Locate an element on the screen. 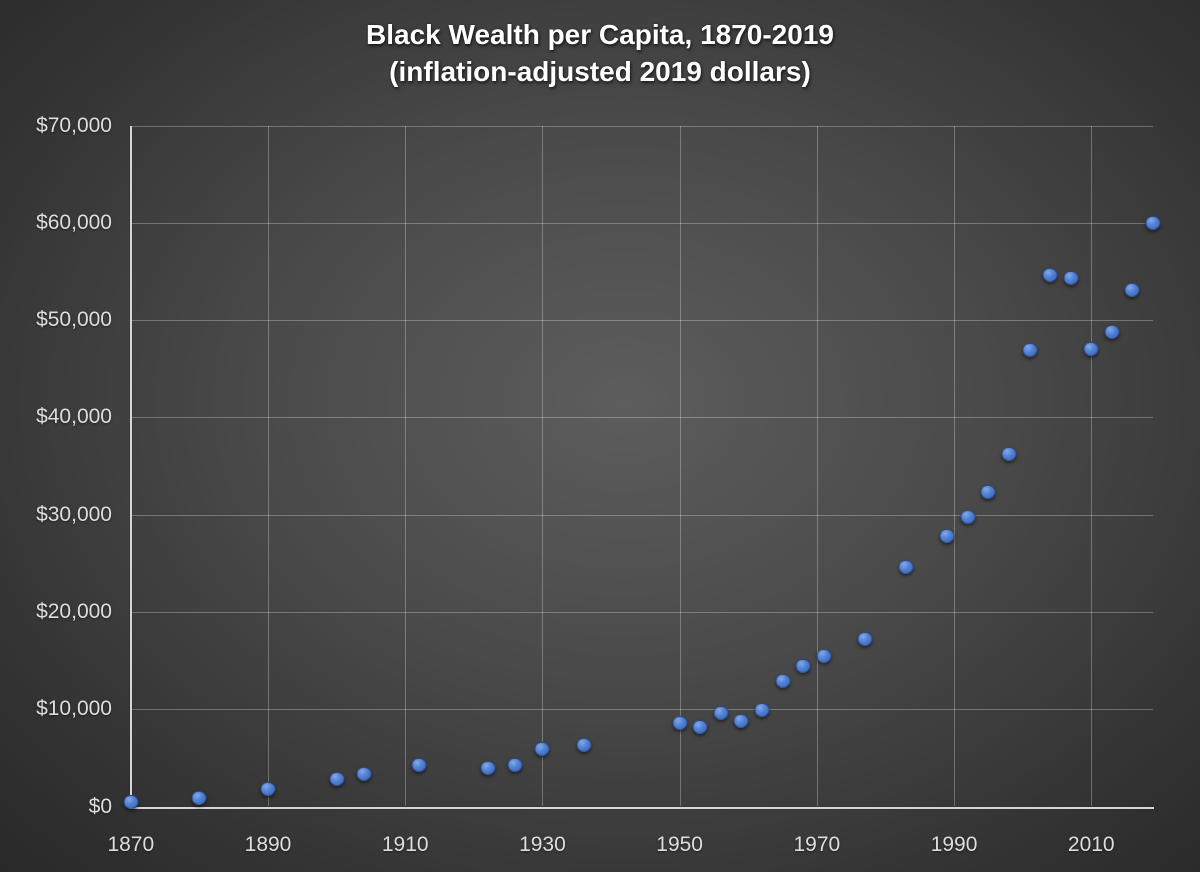 This screenshot has width=1200, height=872. data-point-2016 is located at coordinates (1132, 290).